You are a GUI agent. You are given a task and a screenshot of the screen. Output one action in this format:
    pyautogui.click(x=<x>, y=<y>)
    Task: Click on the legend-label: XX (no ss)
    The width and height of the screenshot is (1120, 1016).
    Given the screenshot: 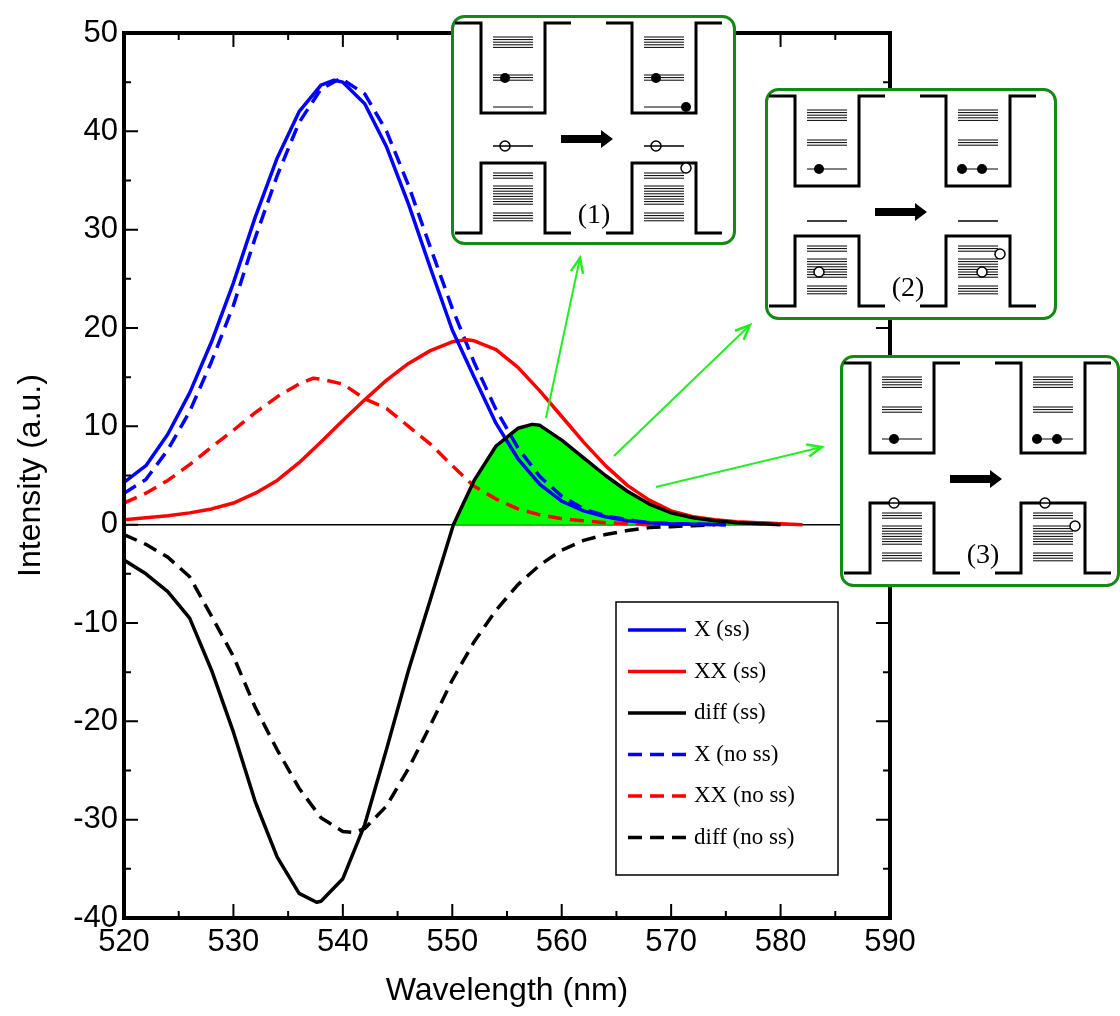 What is the action you would take?
    pyautogui.click(x=744, y=795)
    